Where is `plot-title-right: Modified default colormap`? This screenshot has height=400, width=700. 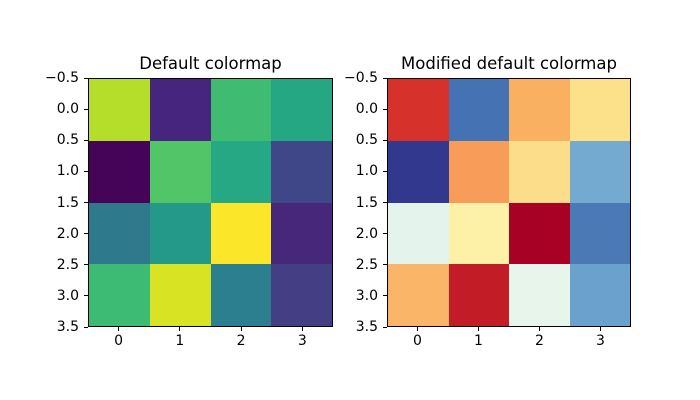 plot-title-right: Modified default colormap is located at coordinates (509, 63).